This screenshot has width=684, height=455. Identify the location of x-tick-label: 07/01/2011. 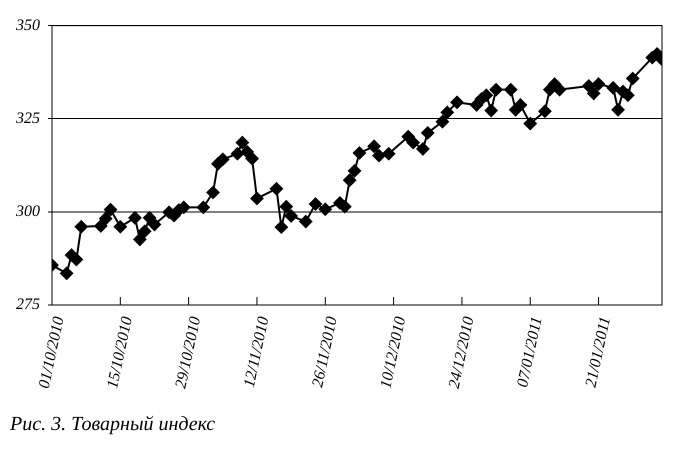
(530, 352).